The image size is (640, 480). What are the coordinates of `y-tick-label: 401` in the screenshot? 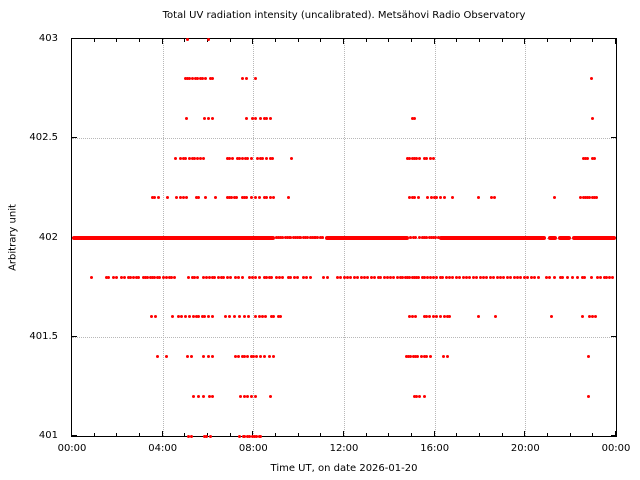 It's located at (48, 435).